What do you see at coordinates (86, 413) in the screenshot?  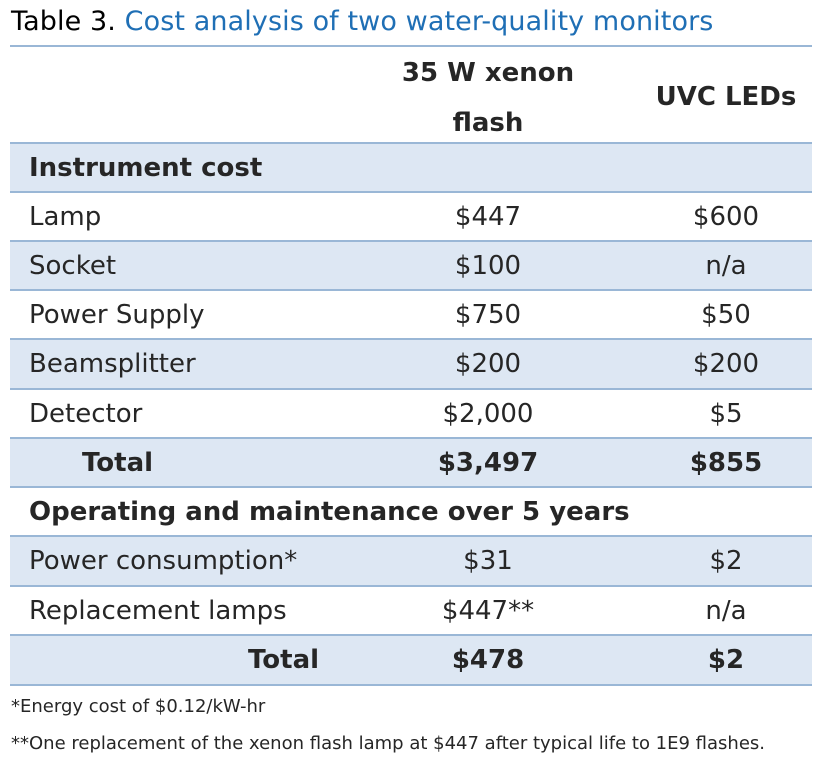 I see `row-item: Detector` at bounding box center [86, 413].